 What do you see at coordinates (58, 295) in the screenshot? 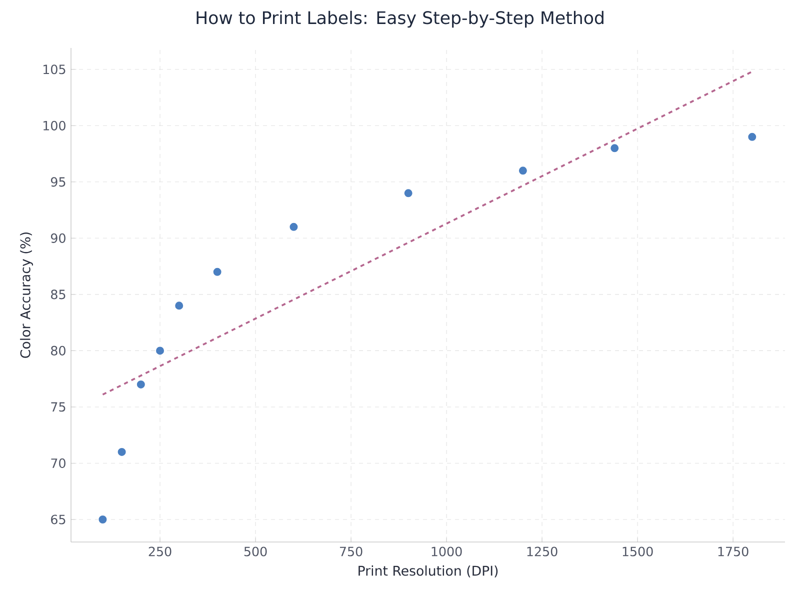
I see `y-tick-label: 85` at bounding box center [58, 295].